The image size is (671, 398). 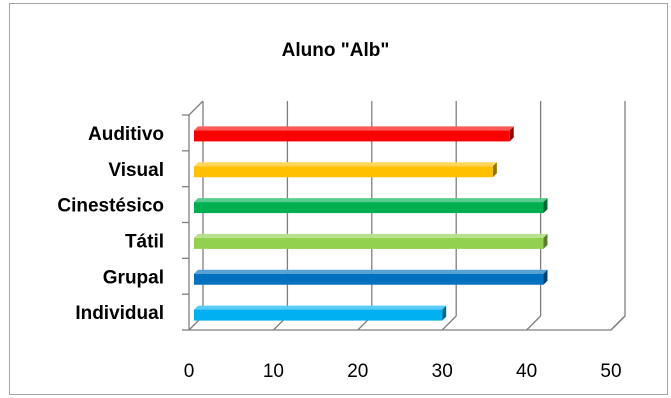 I want to click on bar-end-auditivo, so click(x=511, y=134).